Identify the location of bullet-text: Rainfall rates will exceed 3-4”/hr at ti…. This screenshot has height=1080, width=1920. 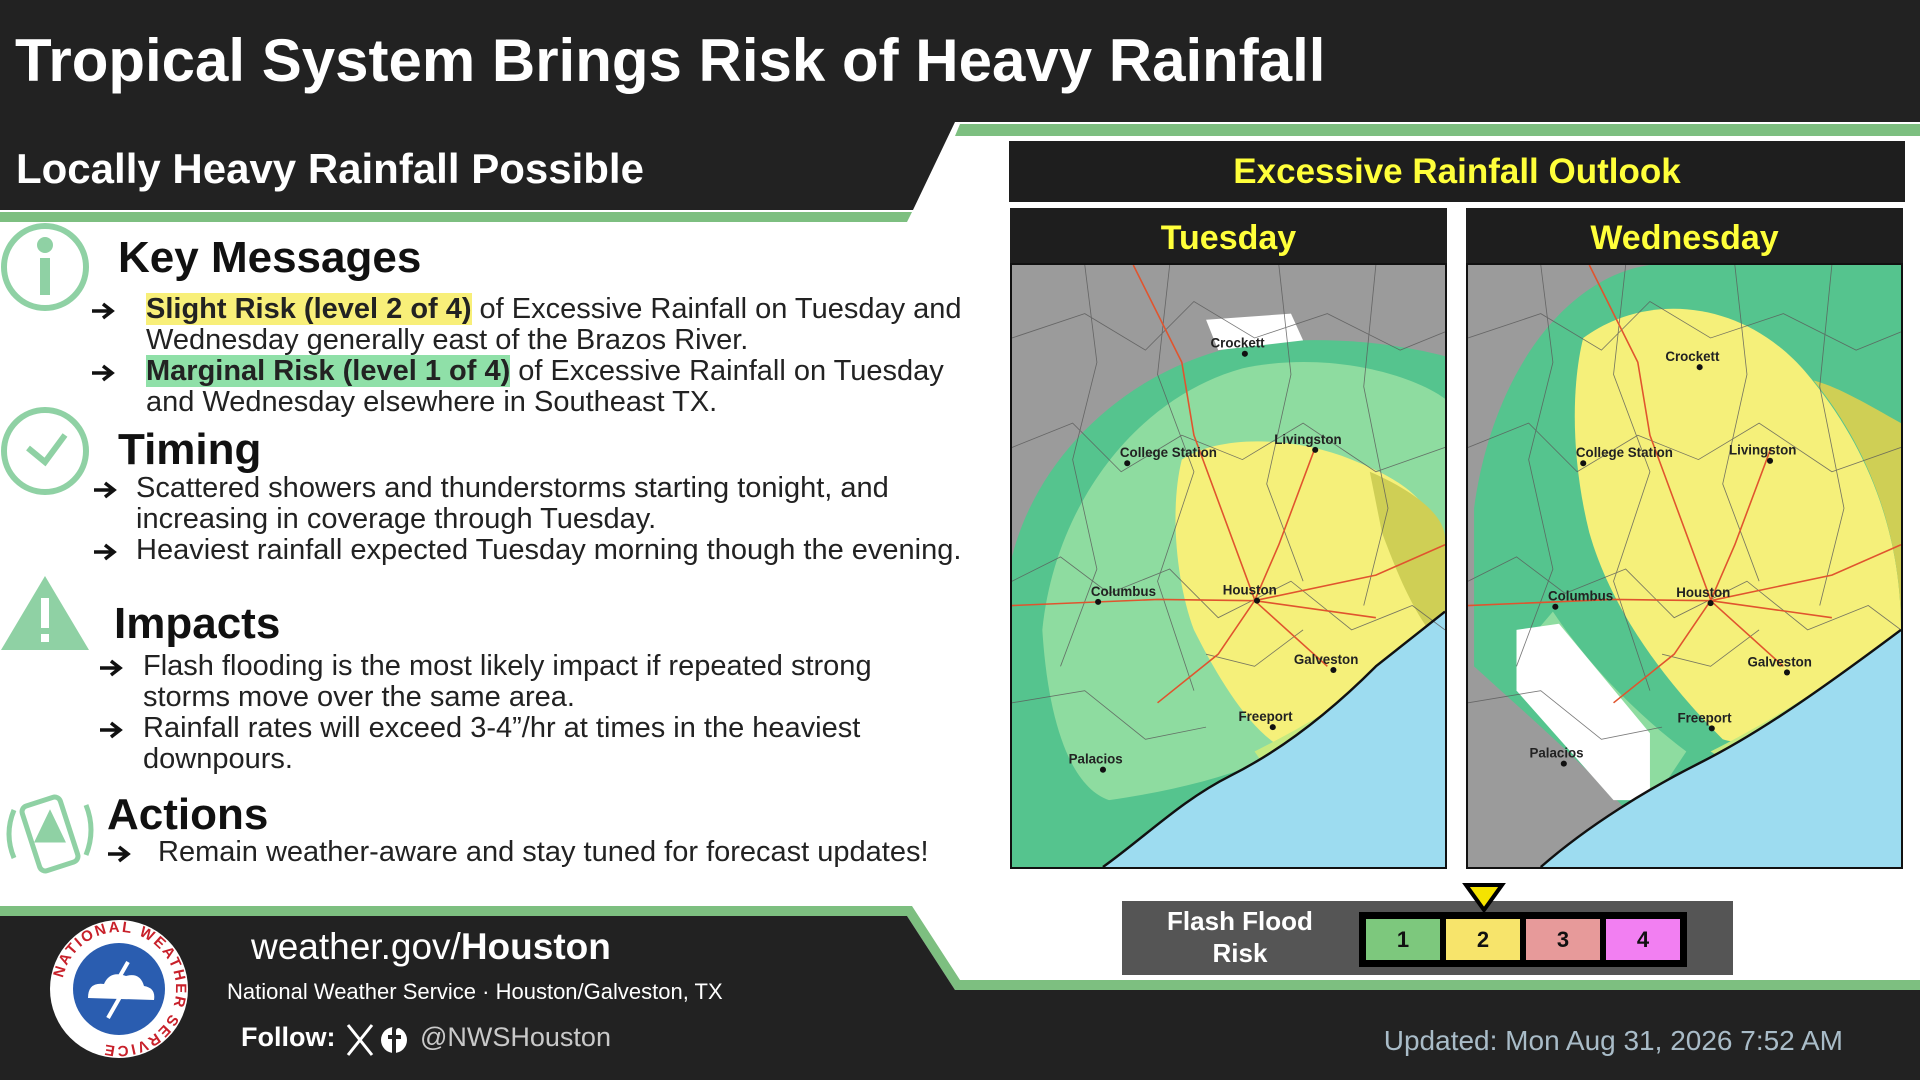
(502, 743).